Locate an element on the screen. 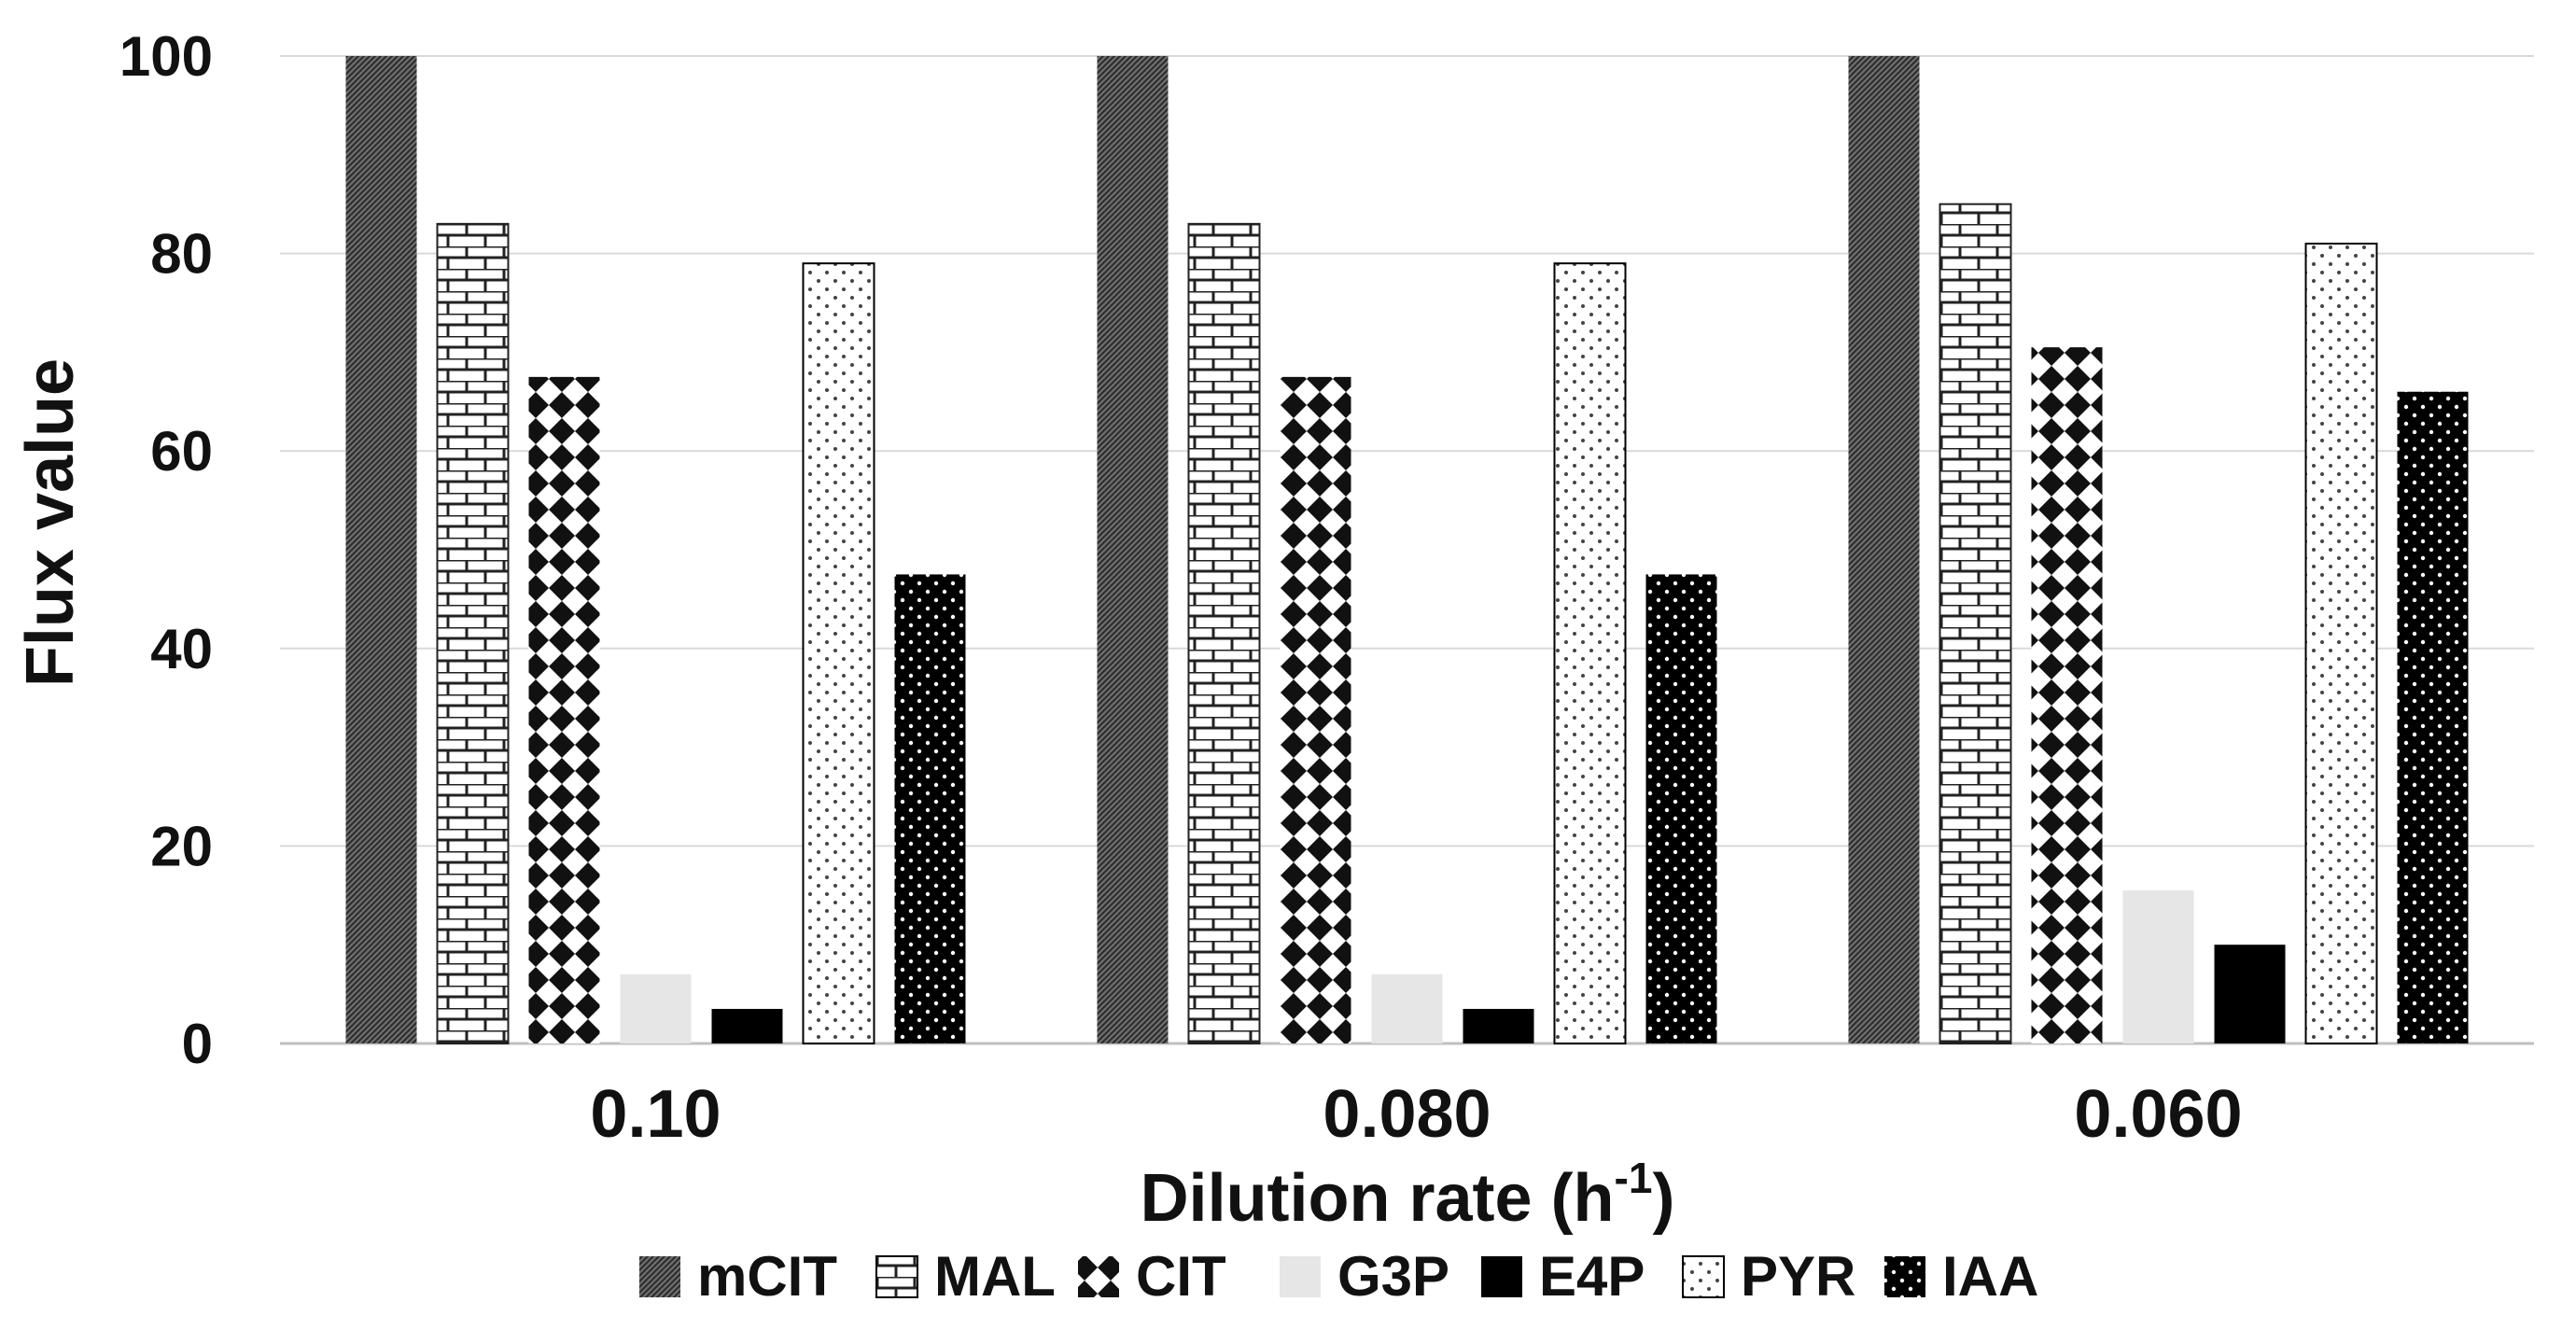 The height and width of the screenshot is (1344, 2576). bar-cit-0.060 is located at coordinates (2067, 695).